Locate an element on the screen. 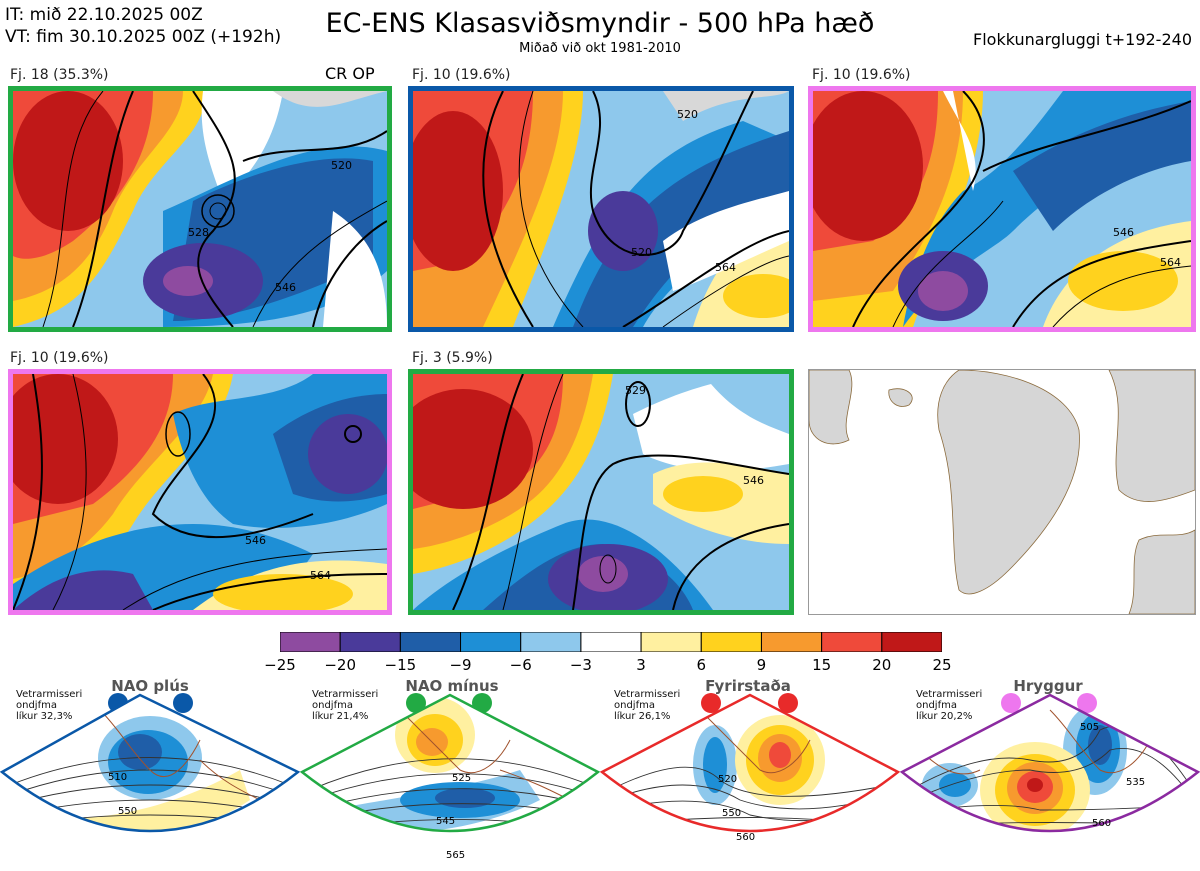  regime-3-dot-right is located at coordinates (788, 703).